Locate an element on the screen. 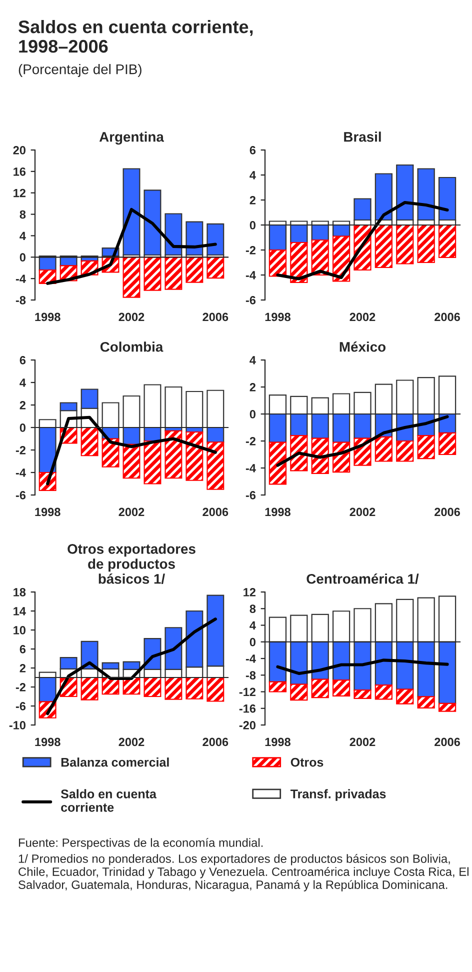 The width and height of the screenshot is (472, 972). y-tick-label: 10 is located at coordinates (20, 630).